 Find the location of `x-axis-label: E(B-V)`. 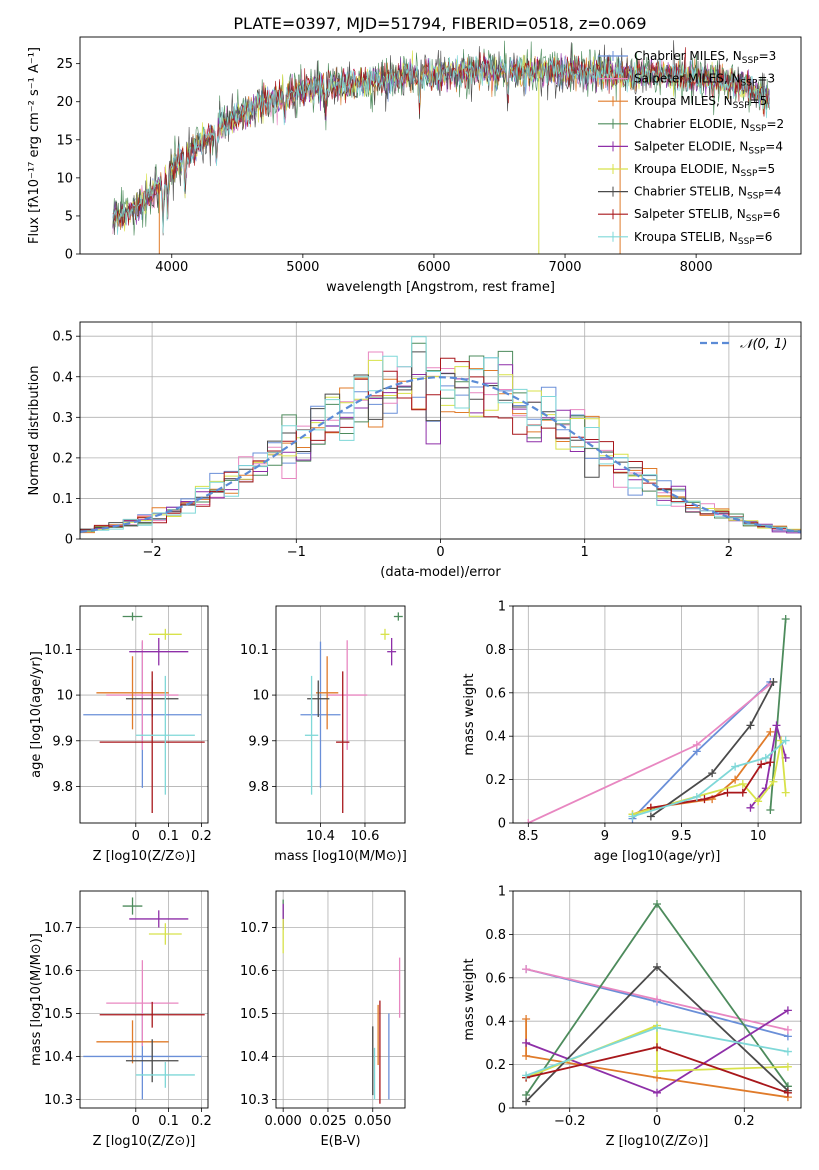

x-axis-label: E(B-V) is located at coordinates (340, 1141).